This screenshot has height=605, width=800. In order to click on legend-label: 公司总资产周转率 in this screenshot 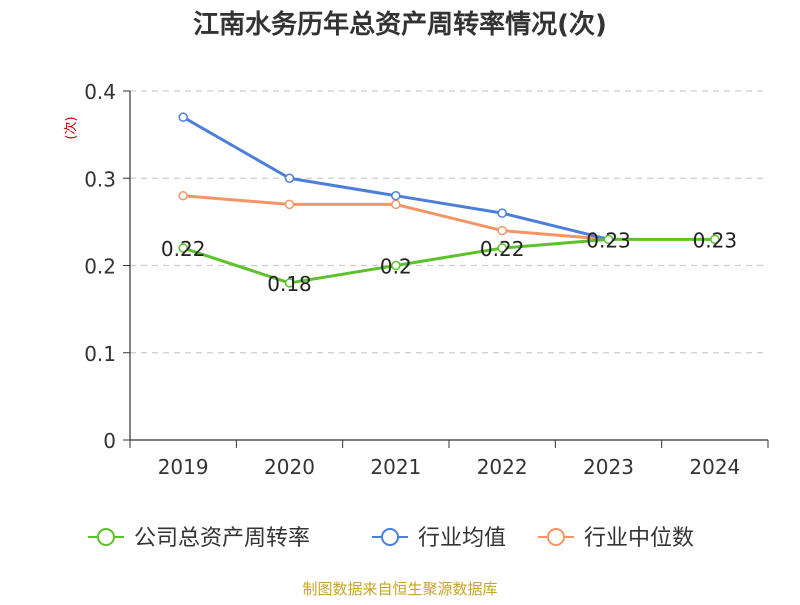, I will do `click(222, 538)`.